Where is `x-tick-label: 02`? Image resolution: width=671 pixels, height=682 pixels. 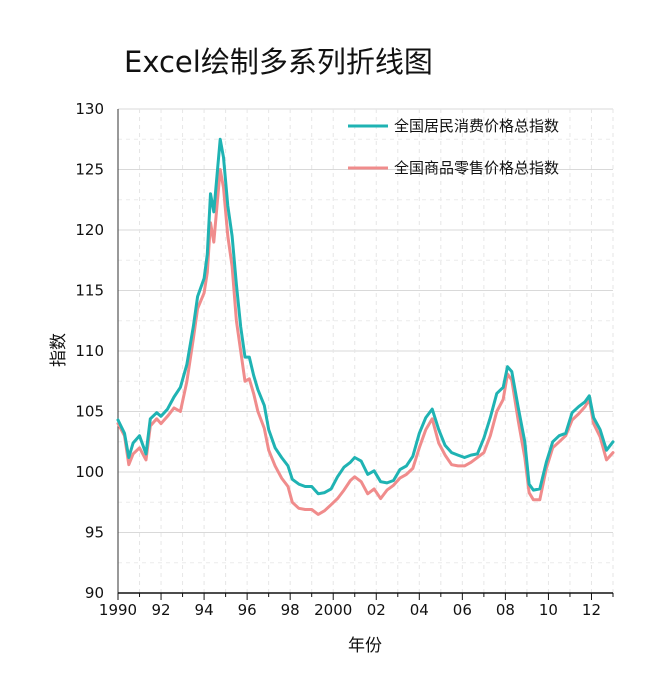 x-tick-label: 02 is located at coordinates (376, 610).